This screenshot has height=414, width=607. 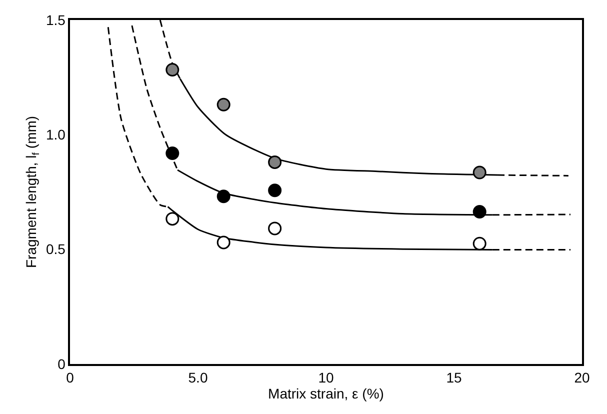 I want to click on x-tick-label: 10, so click(x=326, y=378).